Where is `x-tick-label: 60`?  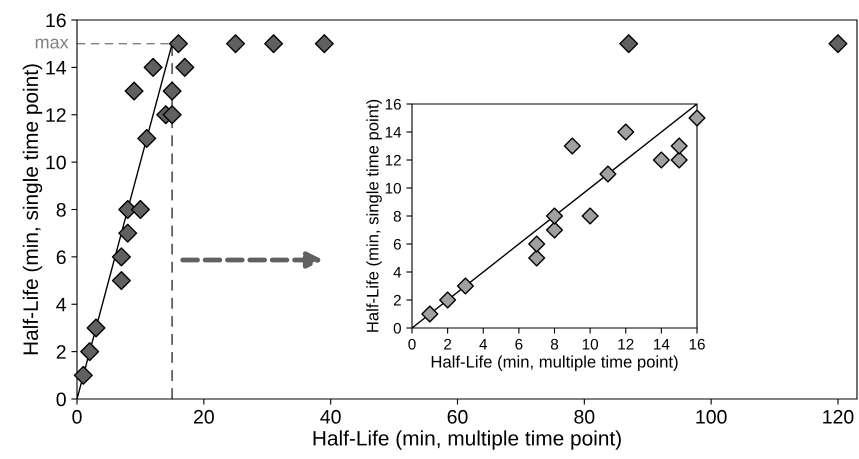 x-tick-label: 60 is located at coordinates (458, 417).